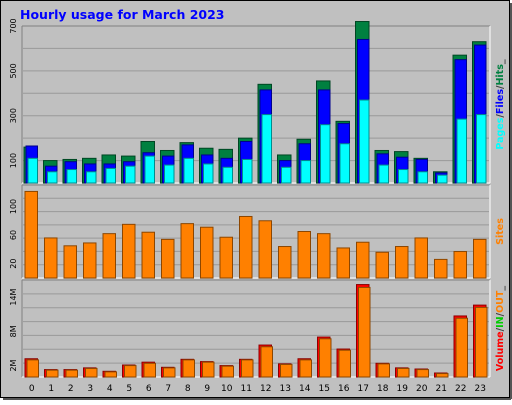 This screenshot has height=405, width=512. What do you see at coordinates (344, 389) in the screenshot?
I see `xaxis-label-16: 16` at bounding box center [344, 389].